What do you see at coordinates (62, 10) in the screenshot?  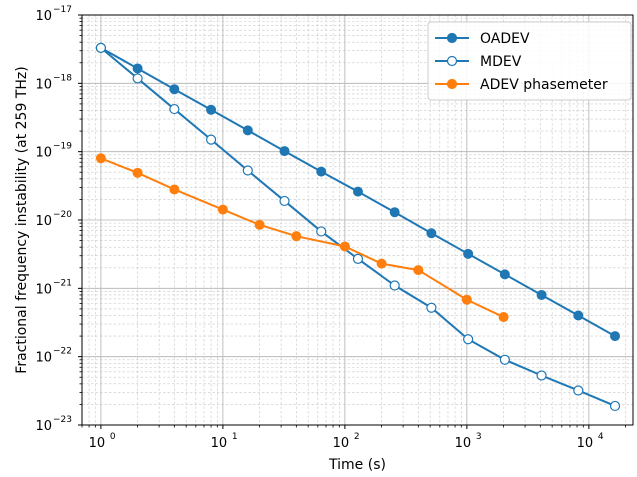 I see `y-tick-exponent: −17` at bounding box center [62, 10].